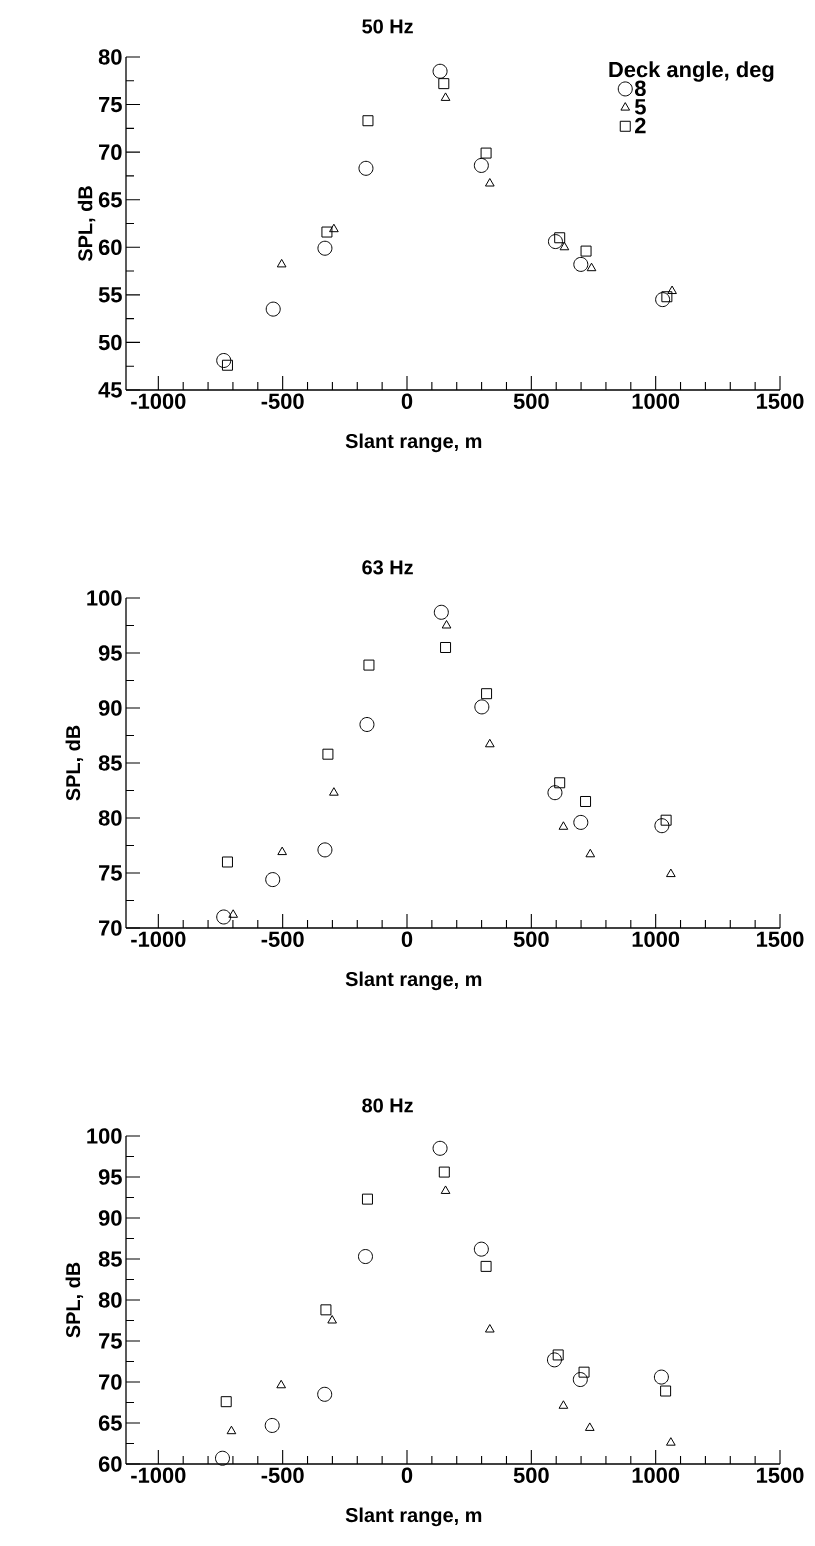 This screenshot has width=815, height=1546. What do you see at coordinates (640, 88) in the screenshot?
I see `legend-label: 8` at bounding box center [640, 88].